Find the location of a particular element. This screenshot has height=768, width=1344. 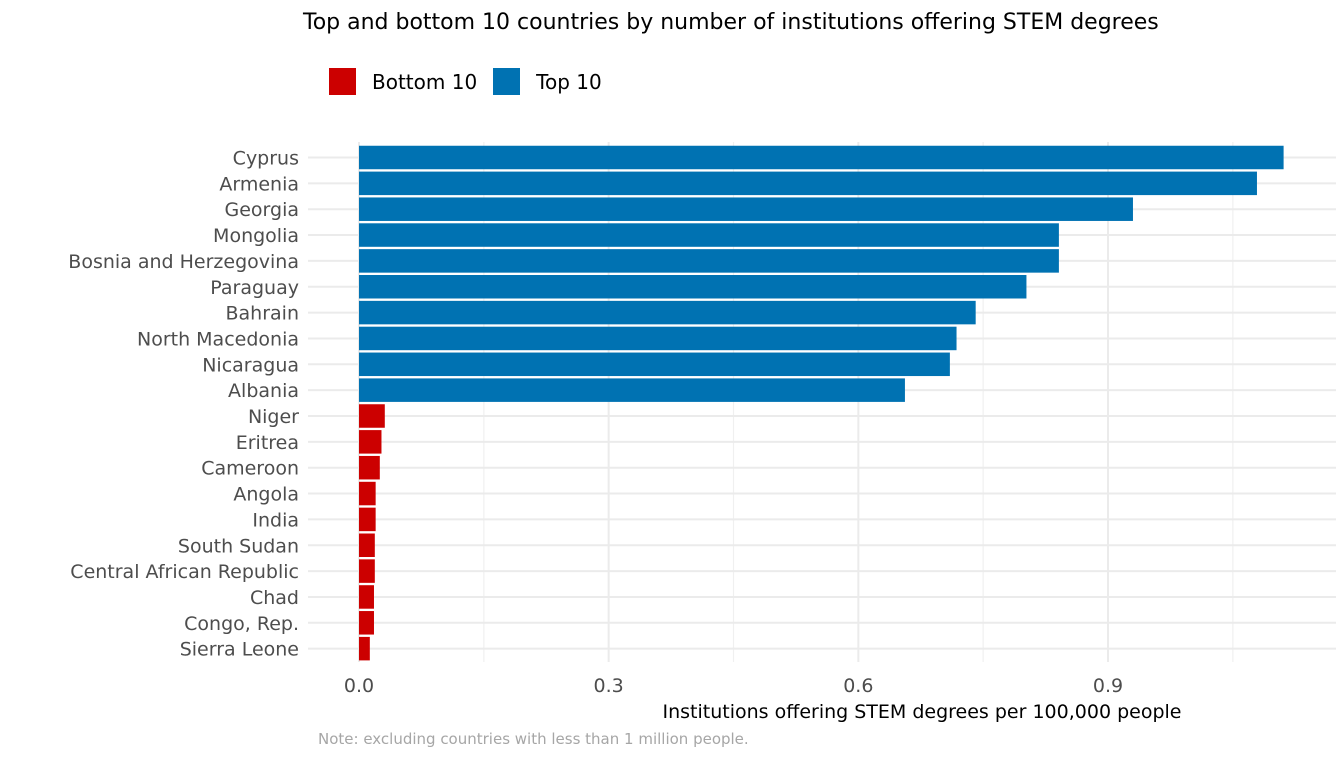

x-tick-label: 0.6 is located at coordinates (858, 686).